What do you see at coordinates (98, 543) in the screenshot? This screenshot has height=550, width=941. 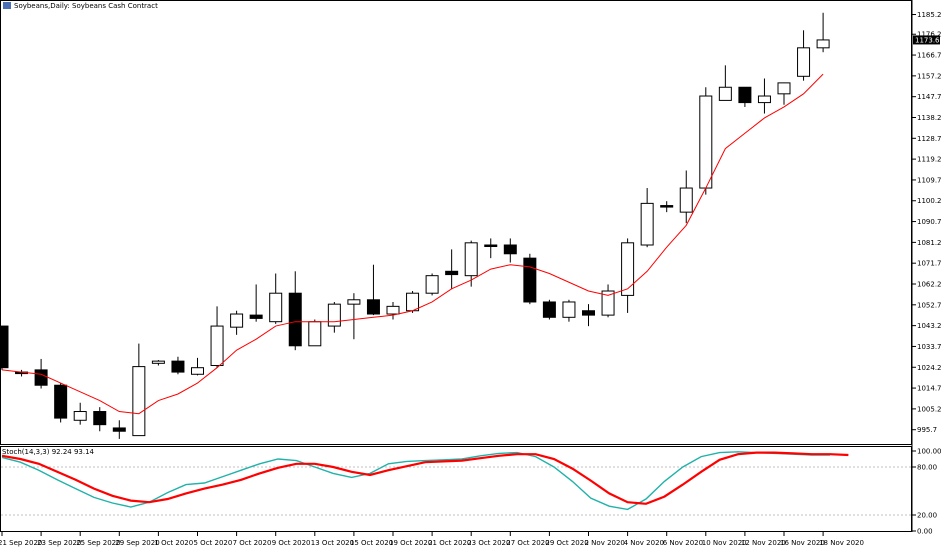 I see `date-tick-label: 25 Sep 2020` at bounding box center [98, 543].